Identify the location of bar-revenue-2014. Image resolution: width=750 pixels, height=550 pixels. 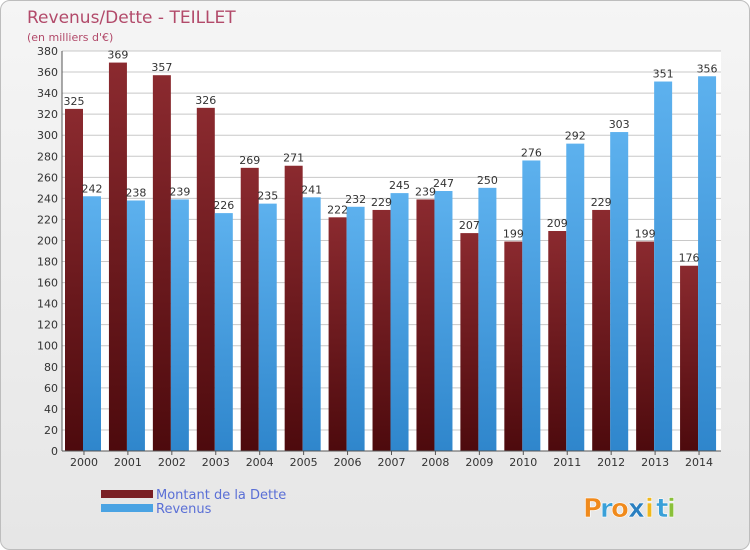
(707, 264).